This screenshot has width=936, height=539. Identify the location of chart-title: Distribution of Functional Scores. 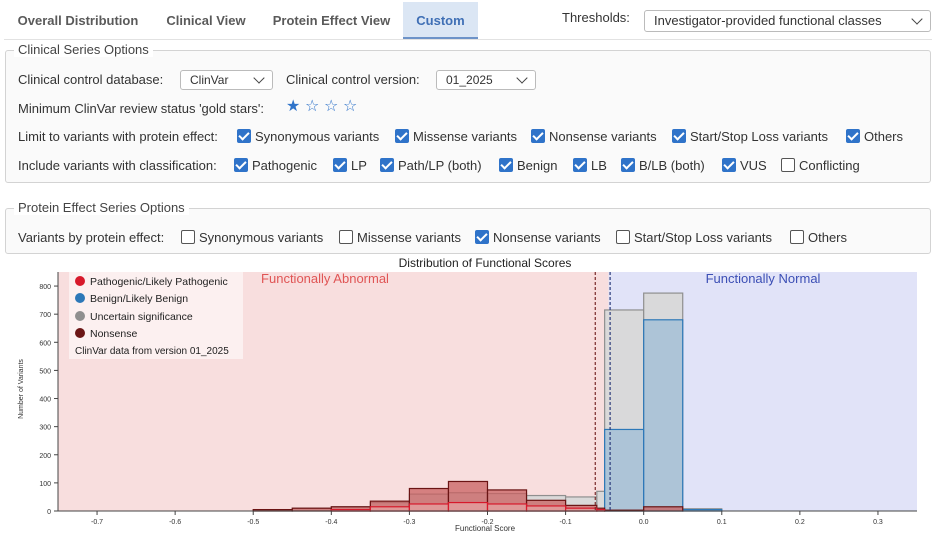
(485, 263).